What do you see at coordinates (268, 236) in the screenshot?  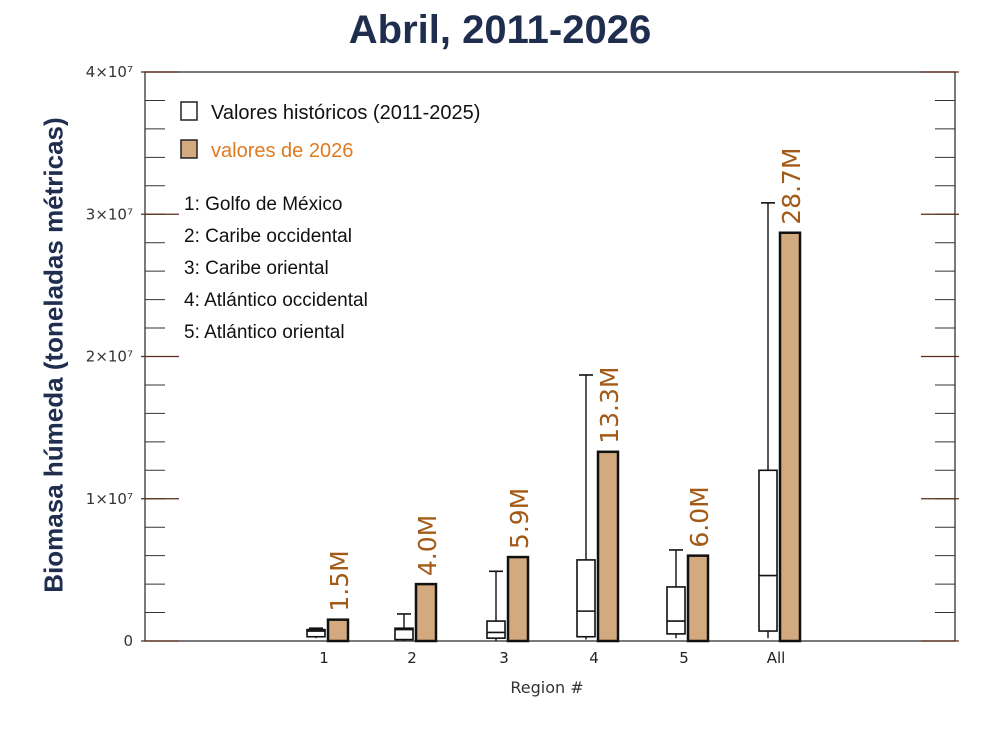 I see `region-key-item: 2: Caribe occidental` at bounding box center [268, 236].